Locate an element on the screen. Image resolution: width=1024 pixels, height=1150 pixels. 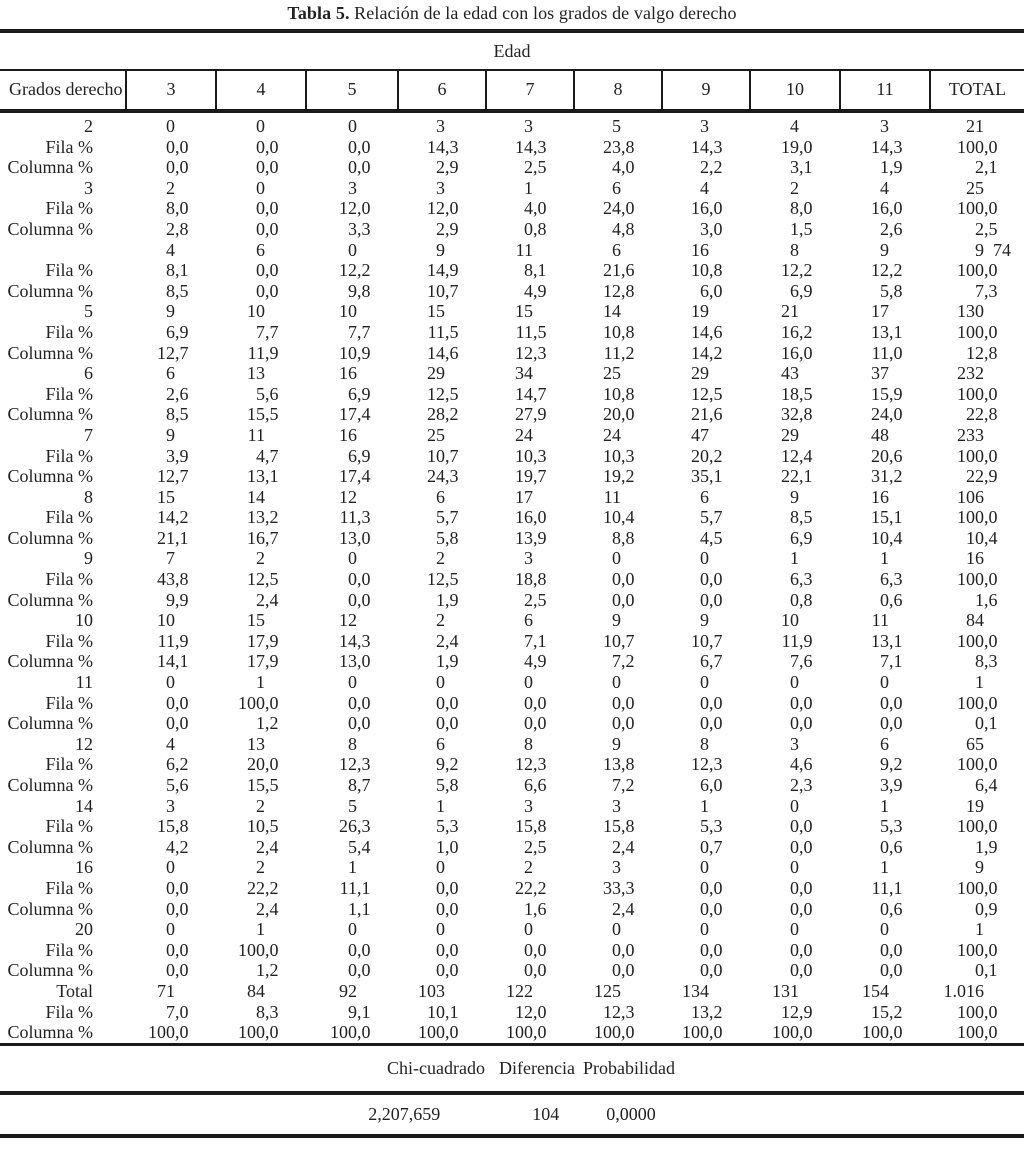
cell-decimal-part: ,7 is located at coordinates (272, 331).